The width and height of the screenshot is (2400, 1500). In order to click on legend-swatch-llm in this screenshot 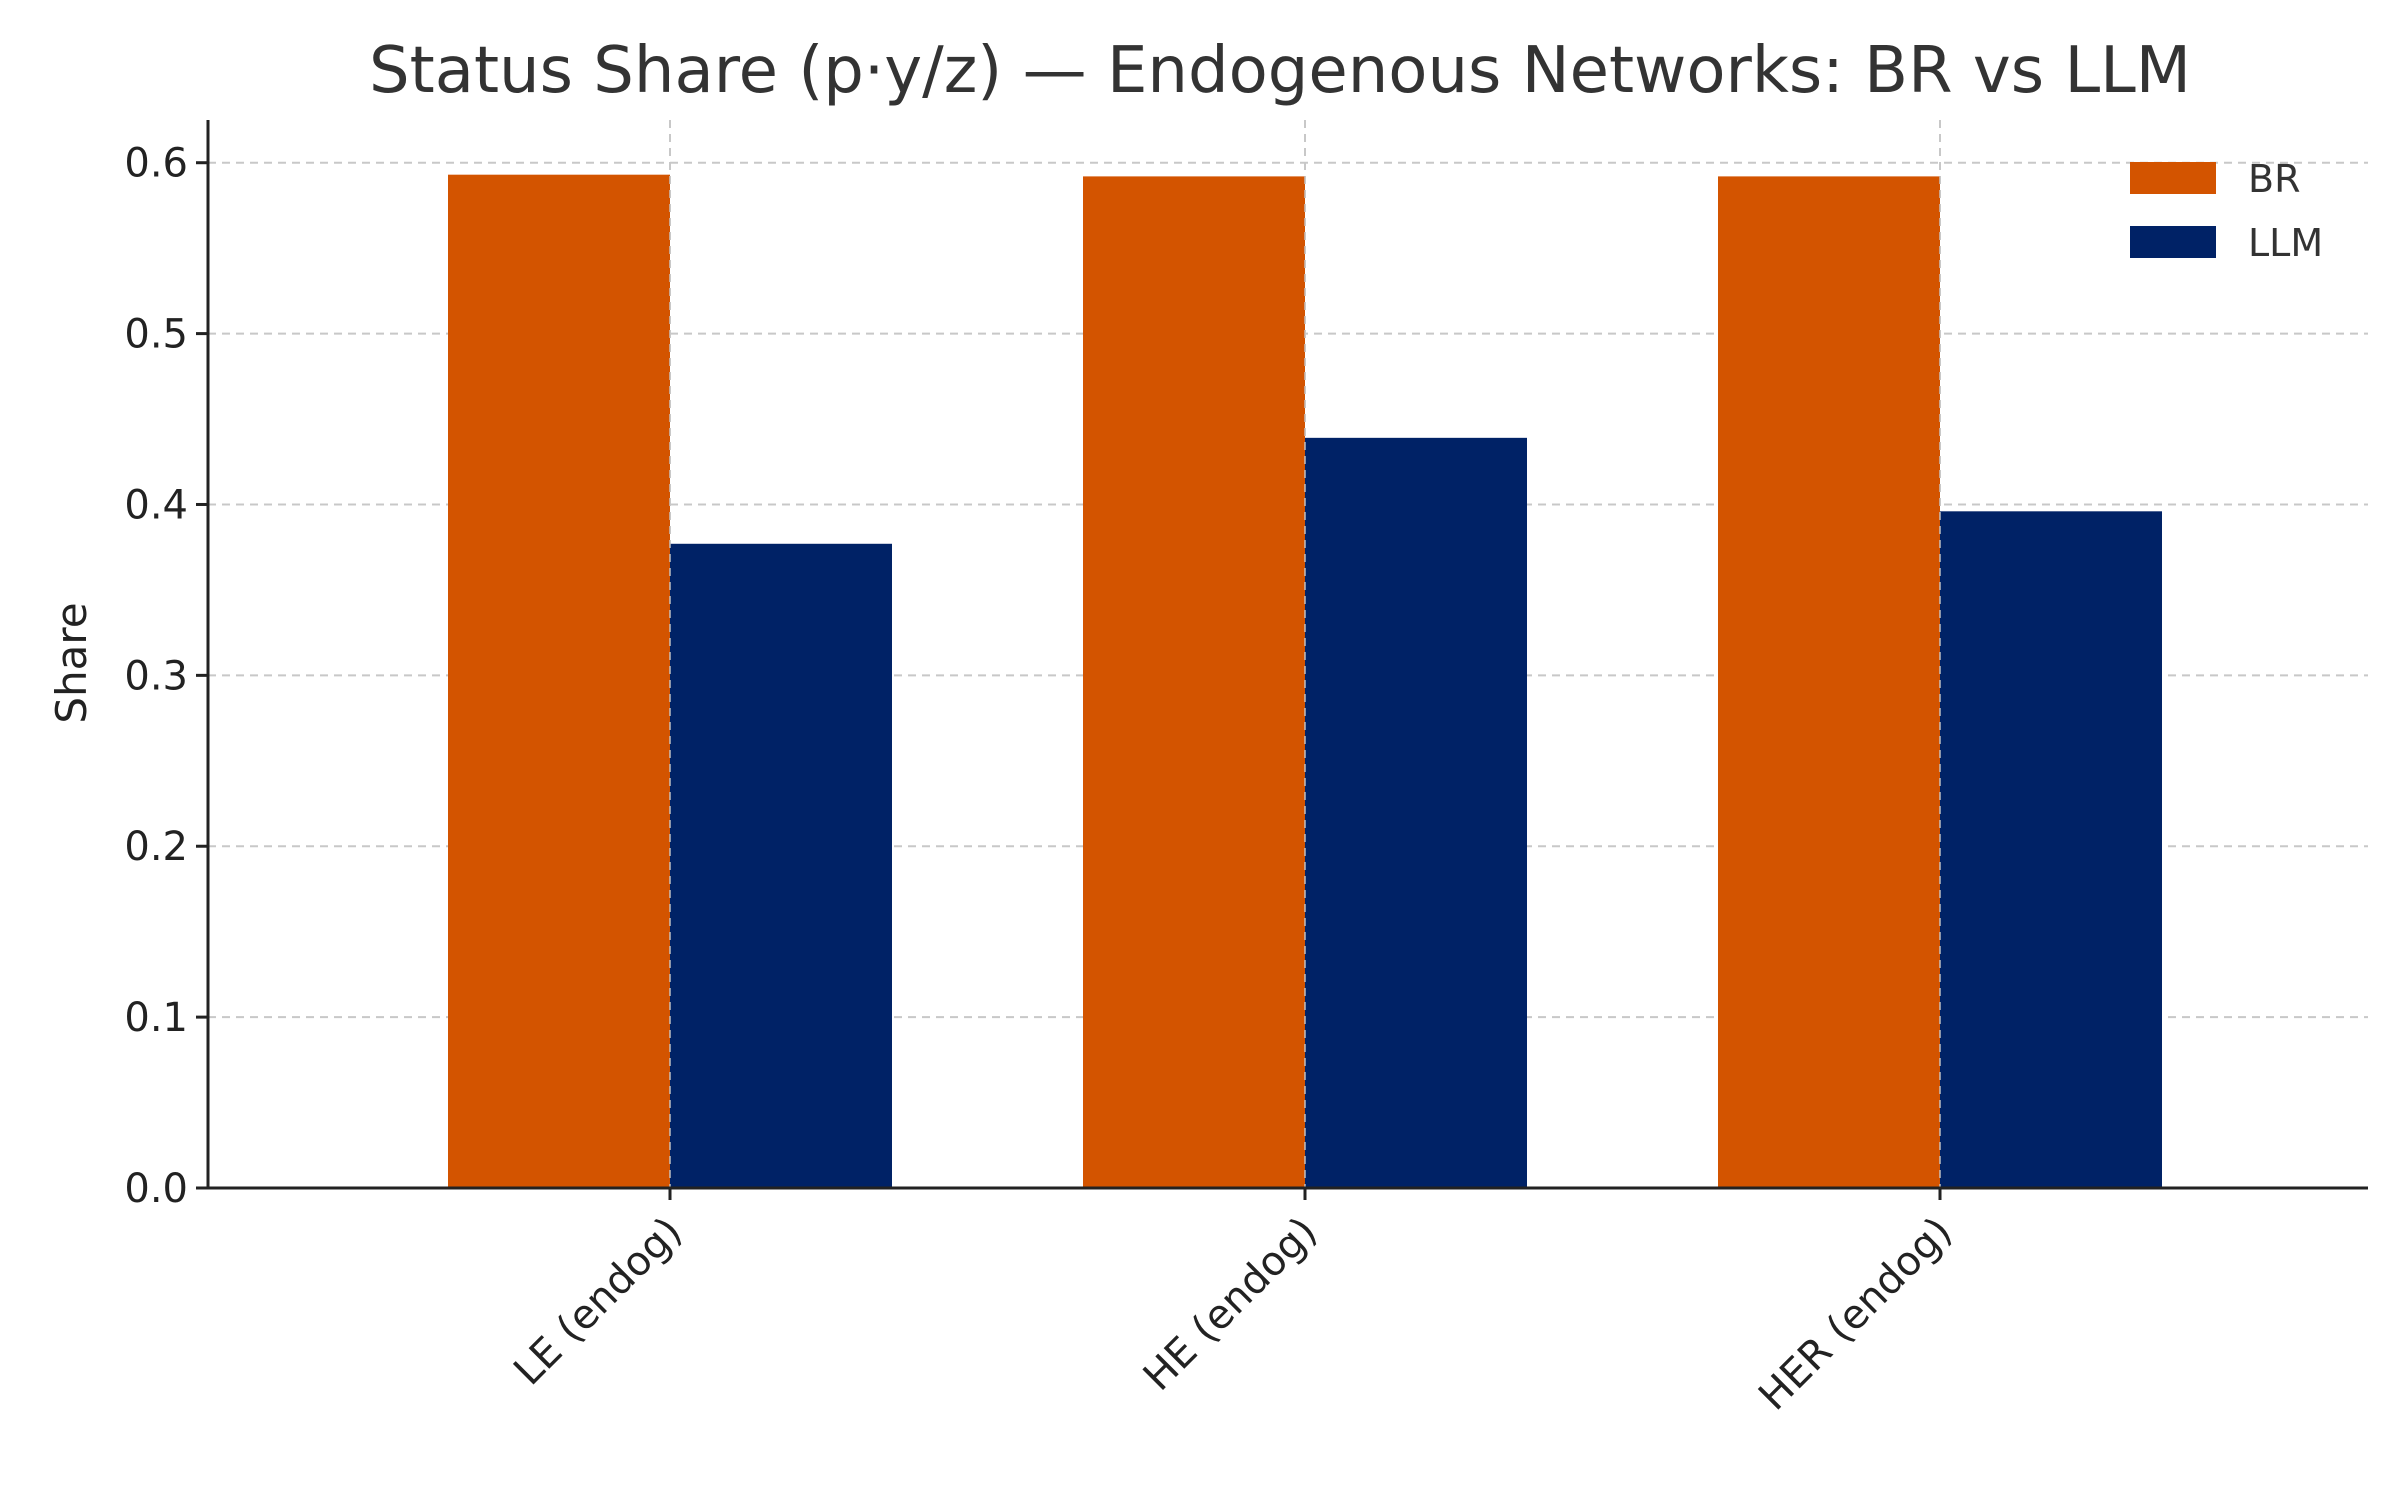, I will do `click(2173, 242)`.